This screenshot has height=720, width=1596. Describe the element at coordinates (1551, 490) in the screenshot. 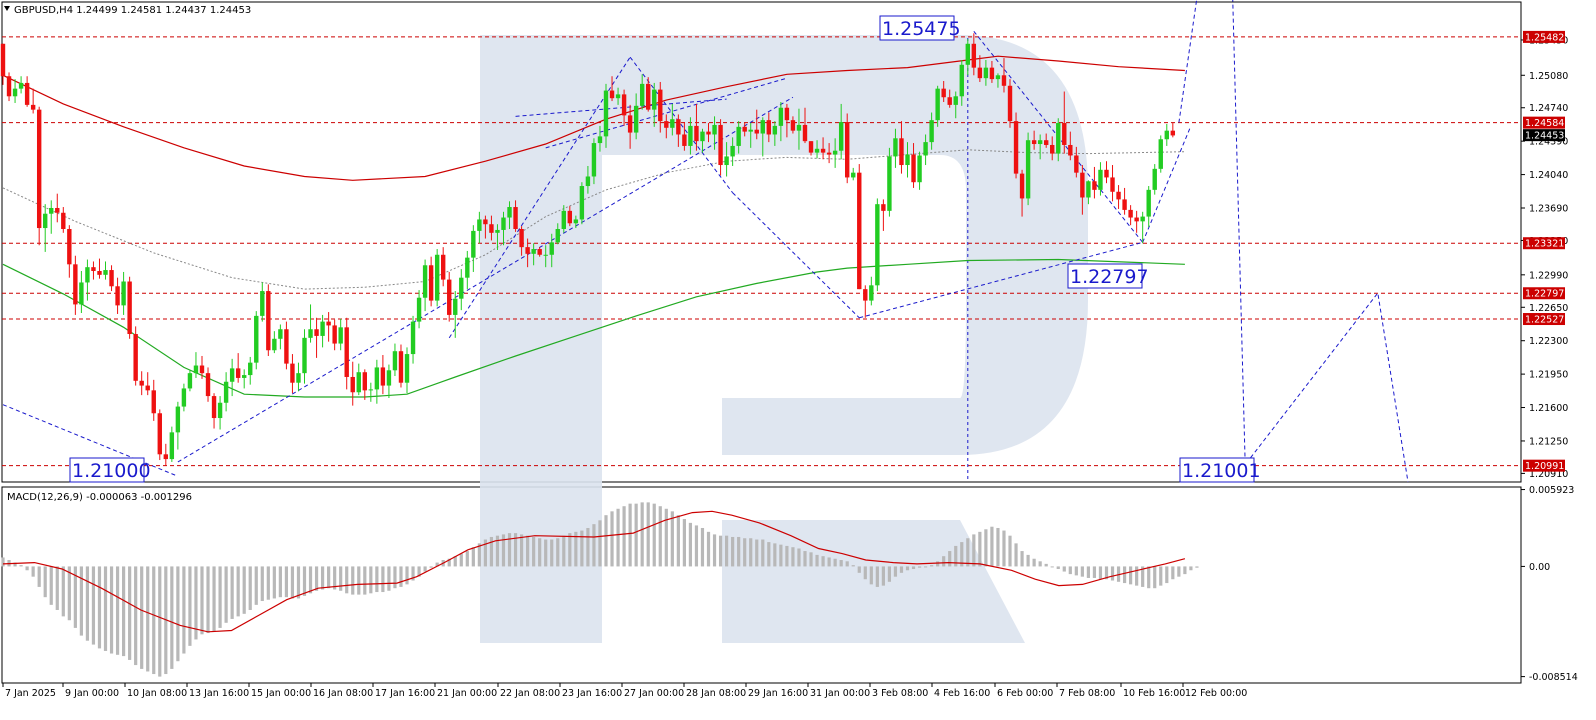

I see `macd-tick-label-0: 0.005923` at that location.